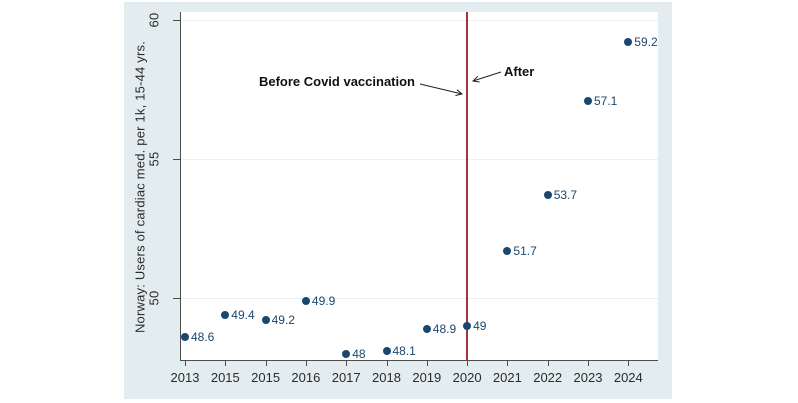 The height and width of the screenshot is (403, 798). Describe the element at coordinates (588, 100) in the screenshot. I see `data-point-2023-57.1` at that location.